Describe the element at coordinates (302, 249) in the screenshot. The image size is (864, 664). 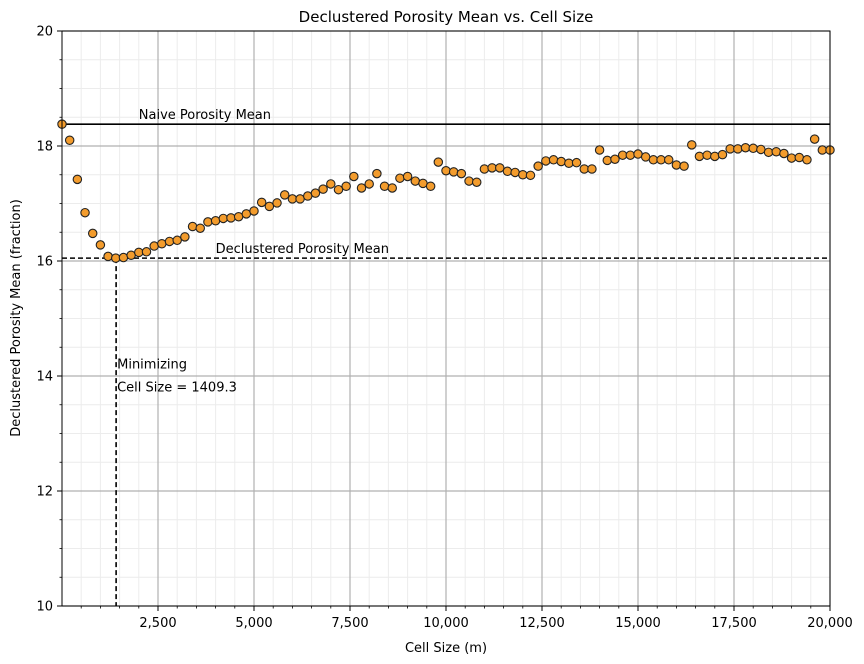
I see `declustered-mean-label: Declustered Porosity Mean` at that location.